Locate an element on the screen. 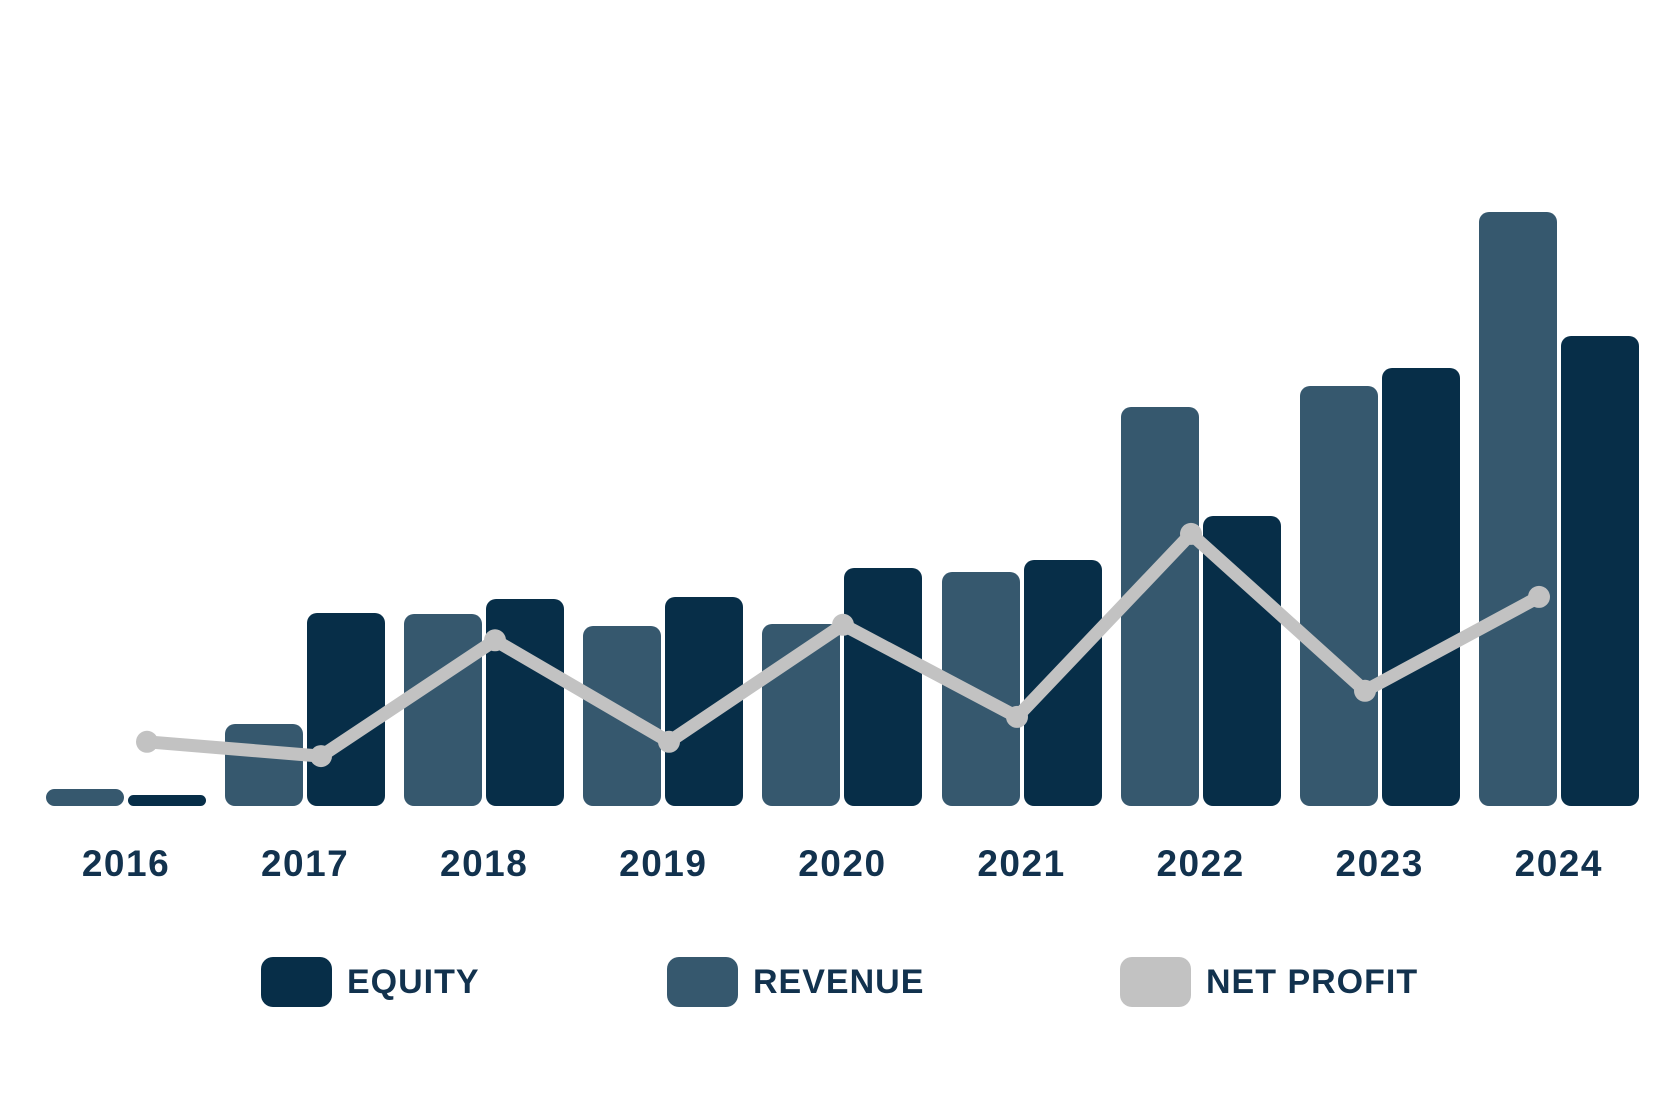 The width and height of the screenshot is (1680, 1120). revenue-bar-2017 is located at coordinates (264, 765).